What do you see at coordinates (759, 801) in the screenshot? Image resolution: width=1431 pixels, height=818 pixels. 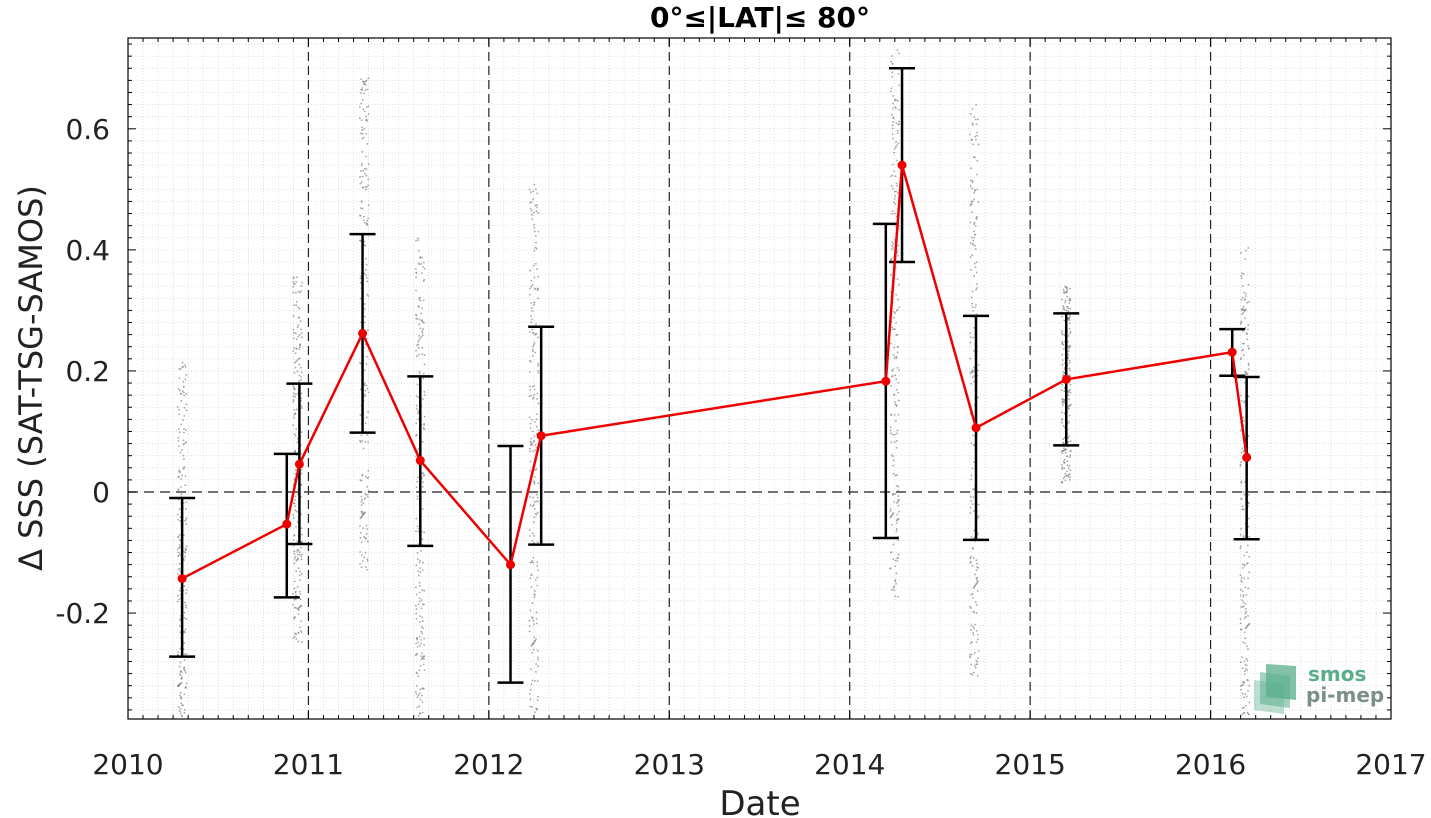 I see `x-axis-label: Date` at bounding box center [759, 801].